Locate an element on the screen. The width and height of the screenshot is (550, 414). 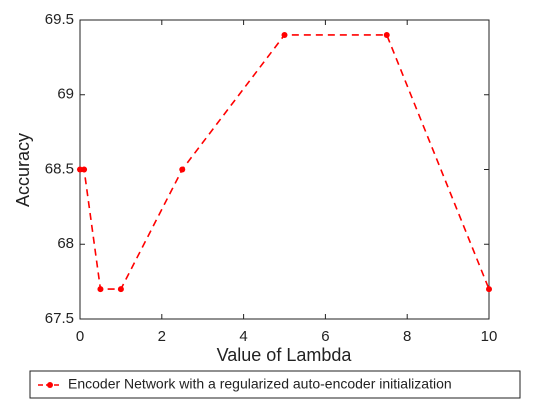
y-tick-label: 69.5 is located at coordinates (59, 19).